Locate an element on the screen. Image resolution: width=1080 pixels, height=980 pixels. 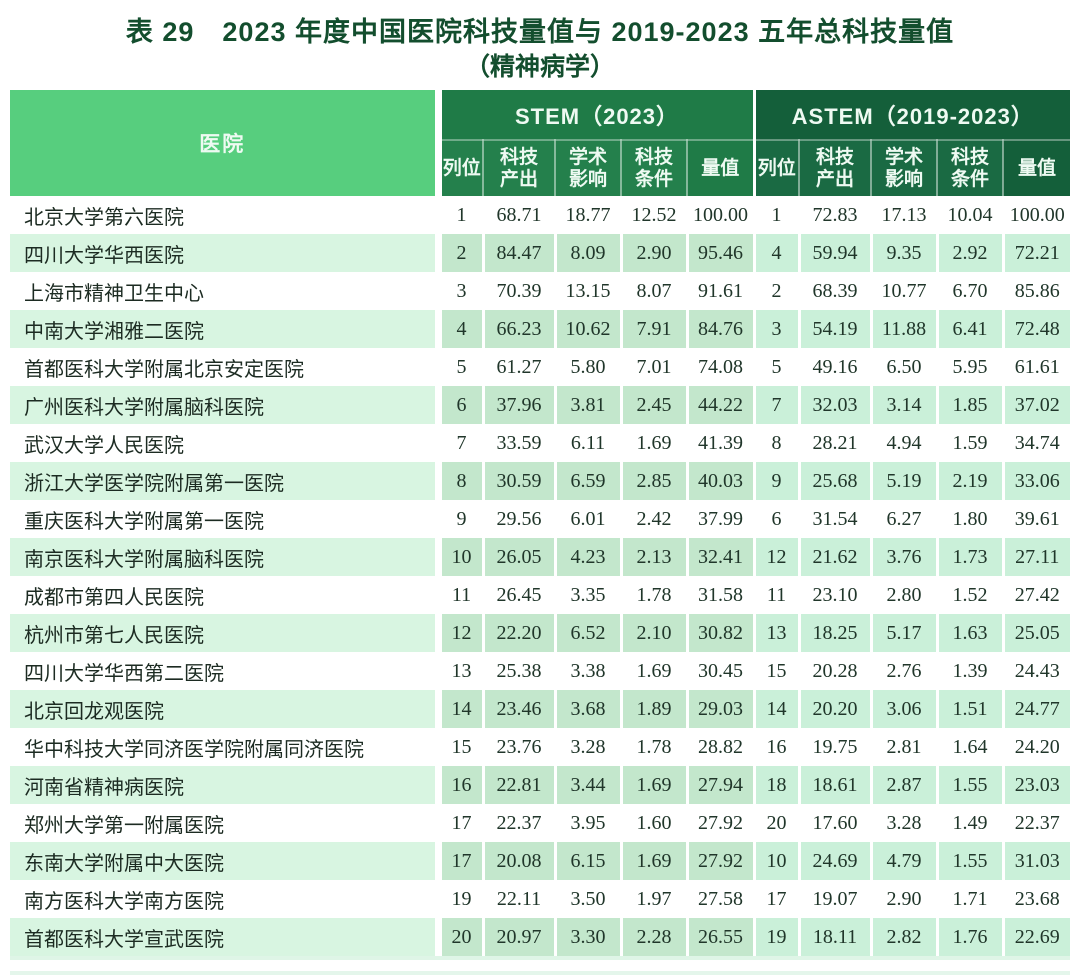
stem-output-header-label: 科技产出 is located at coordinates (518, 168).